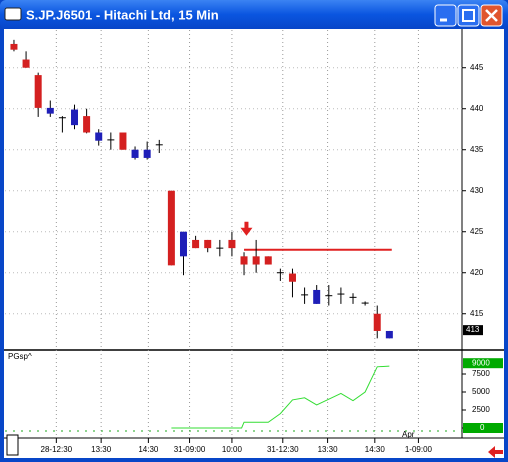 The width and height of the screenshot is (508, 462). What do you see at coordinates (20, 356) in the screenshot?
I see `series-name: PGsp^` at bounding box center [20, 356].